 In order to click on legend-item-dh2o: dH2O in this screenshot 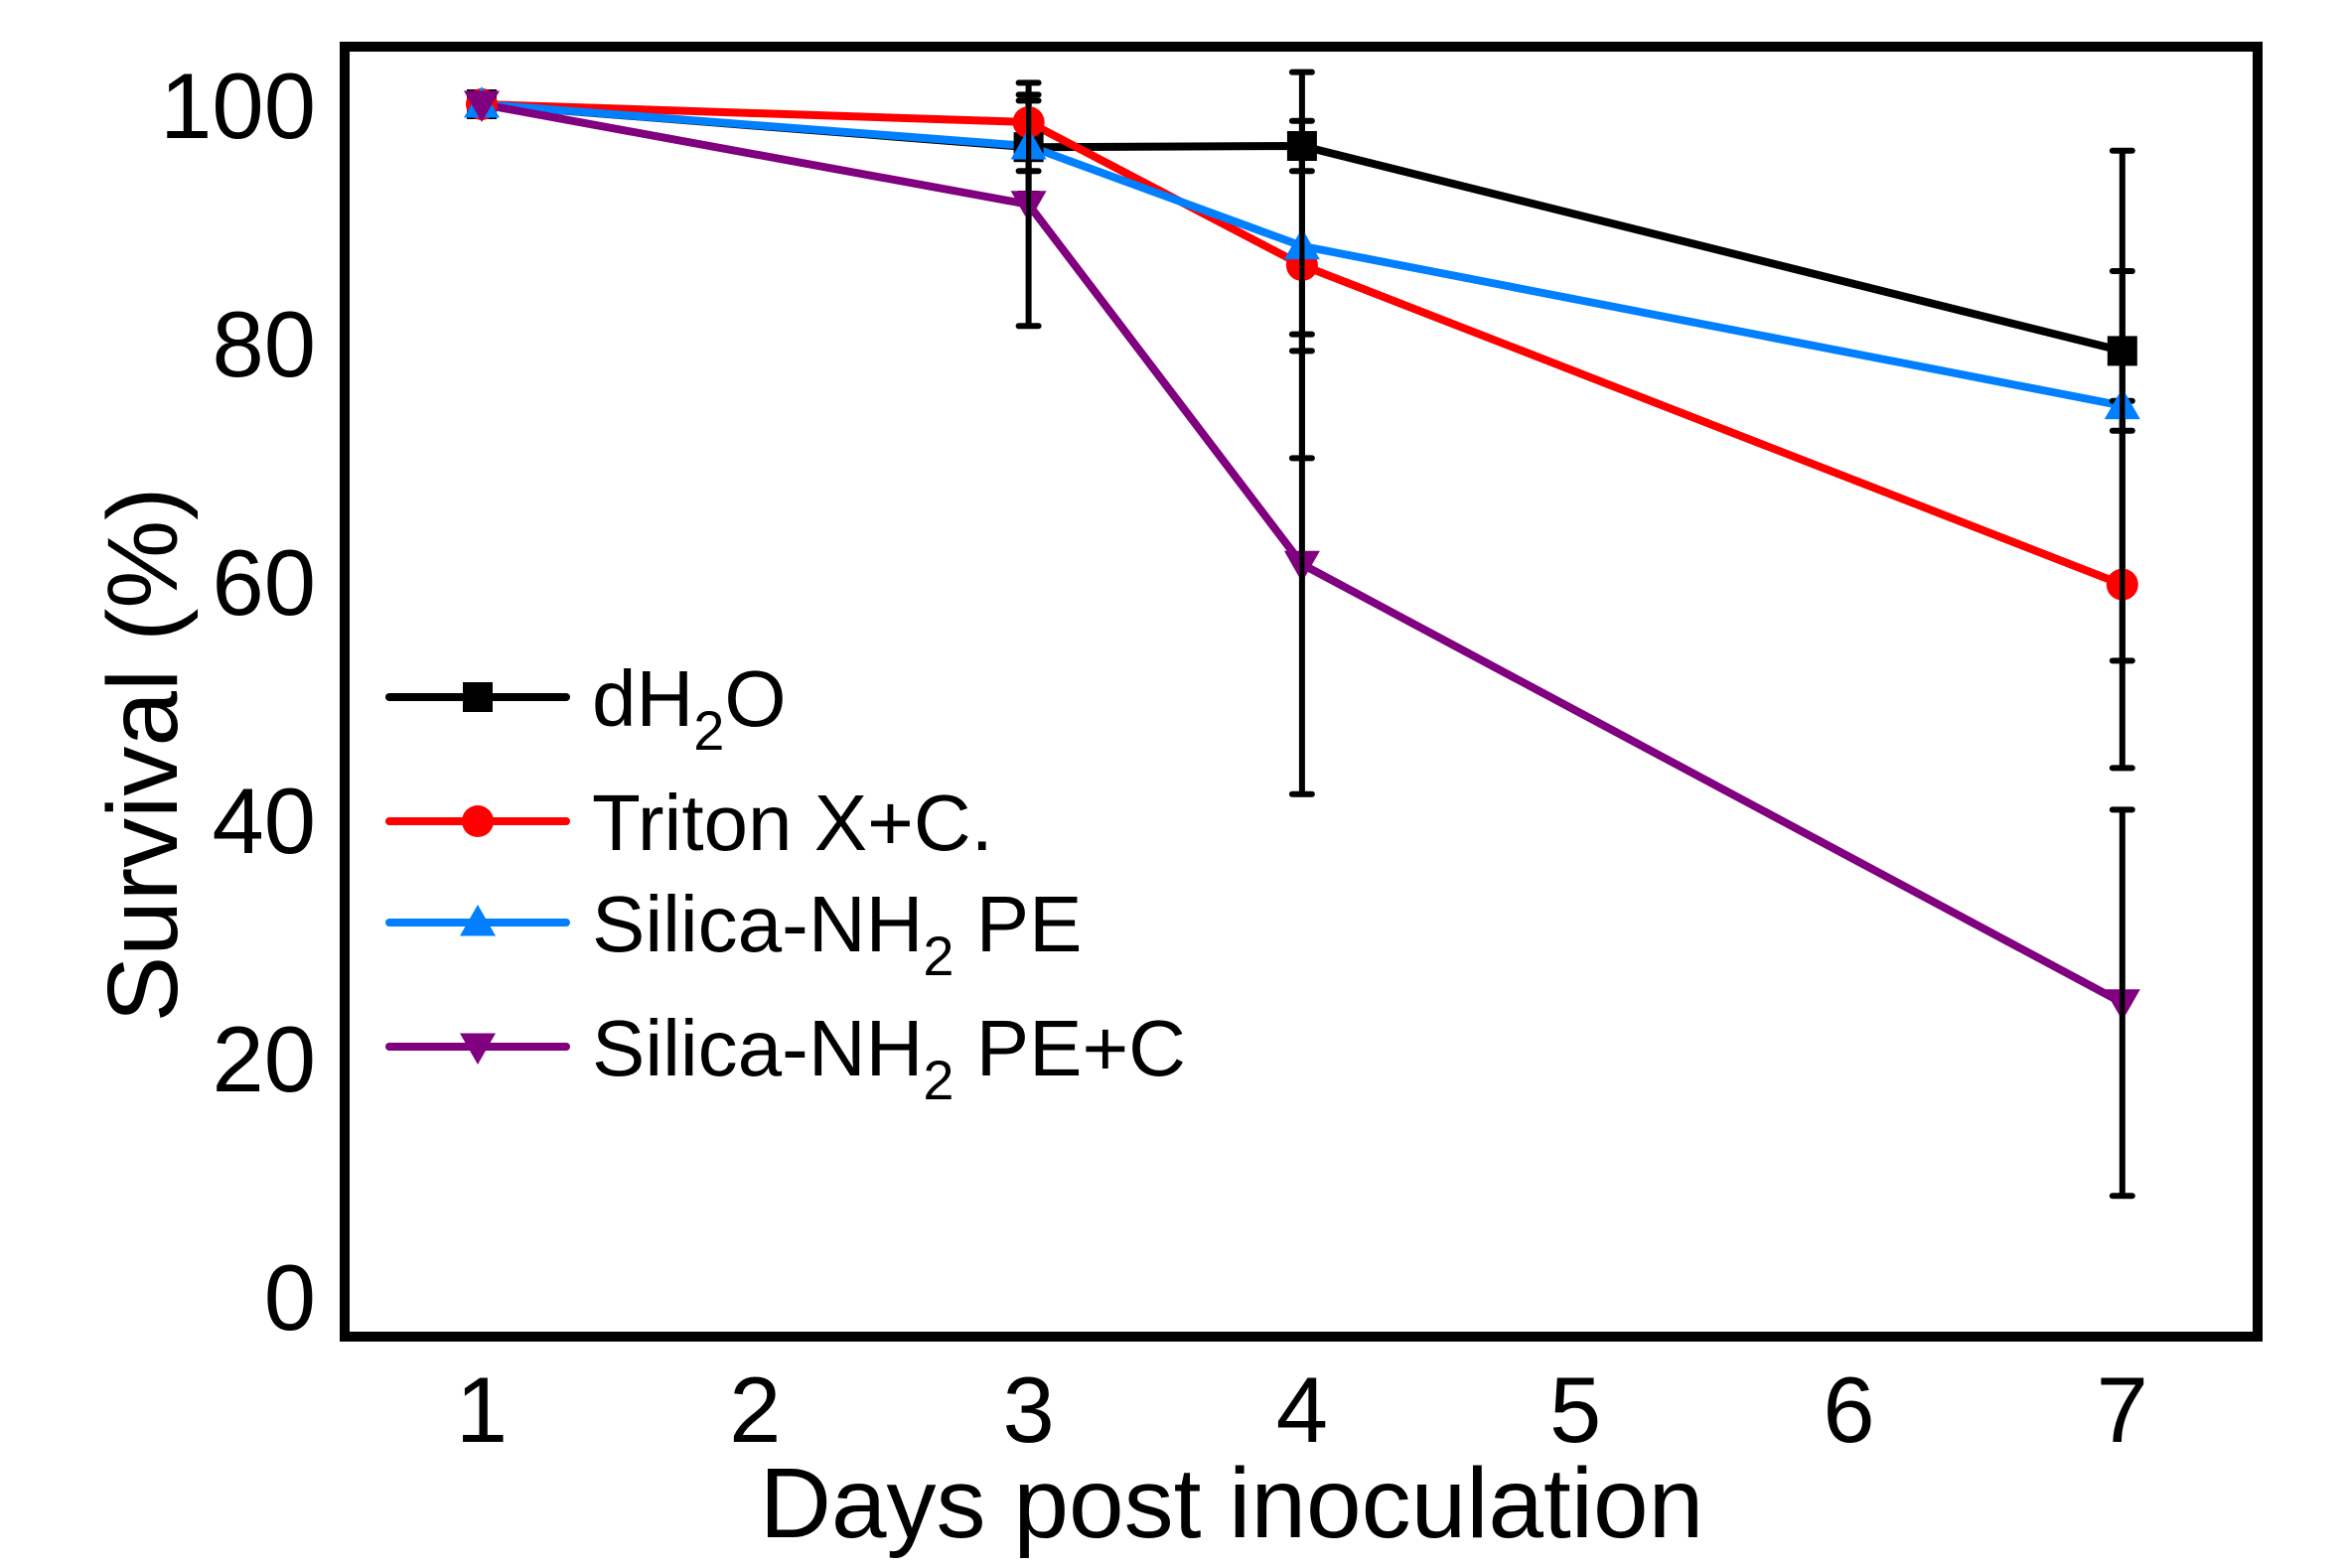, I will do `click(586, 708)`.